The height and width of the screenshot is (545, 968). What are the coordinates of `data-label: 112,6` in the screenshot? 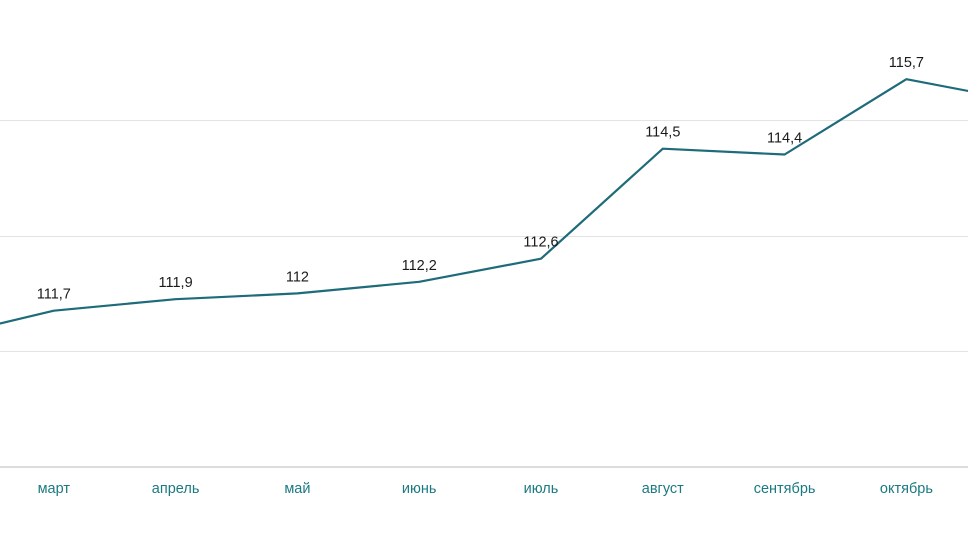 It's located at (540, 243).